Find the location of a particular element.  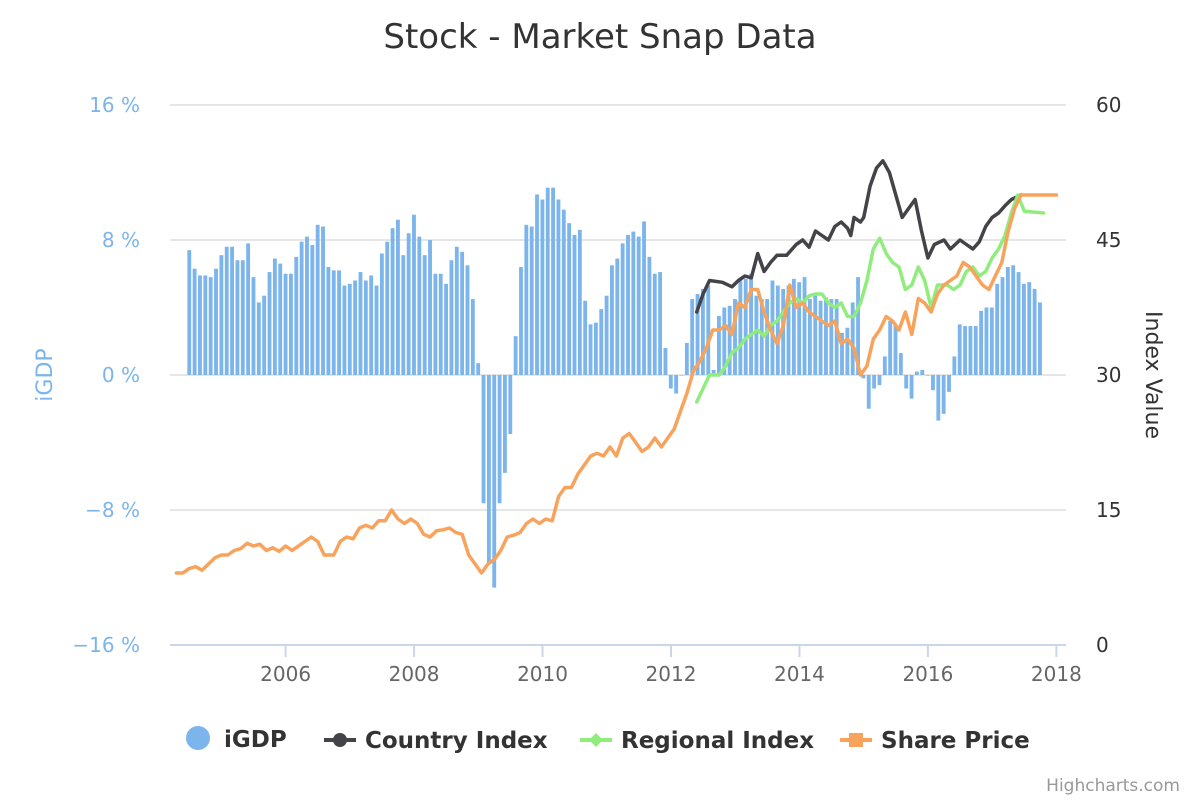

country-index-line is located at coordinates (858, 236).